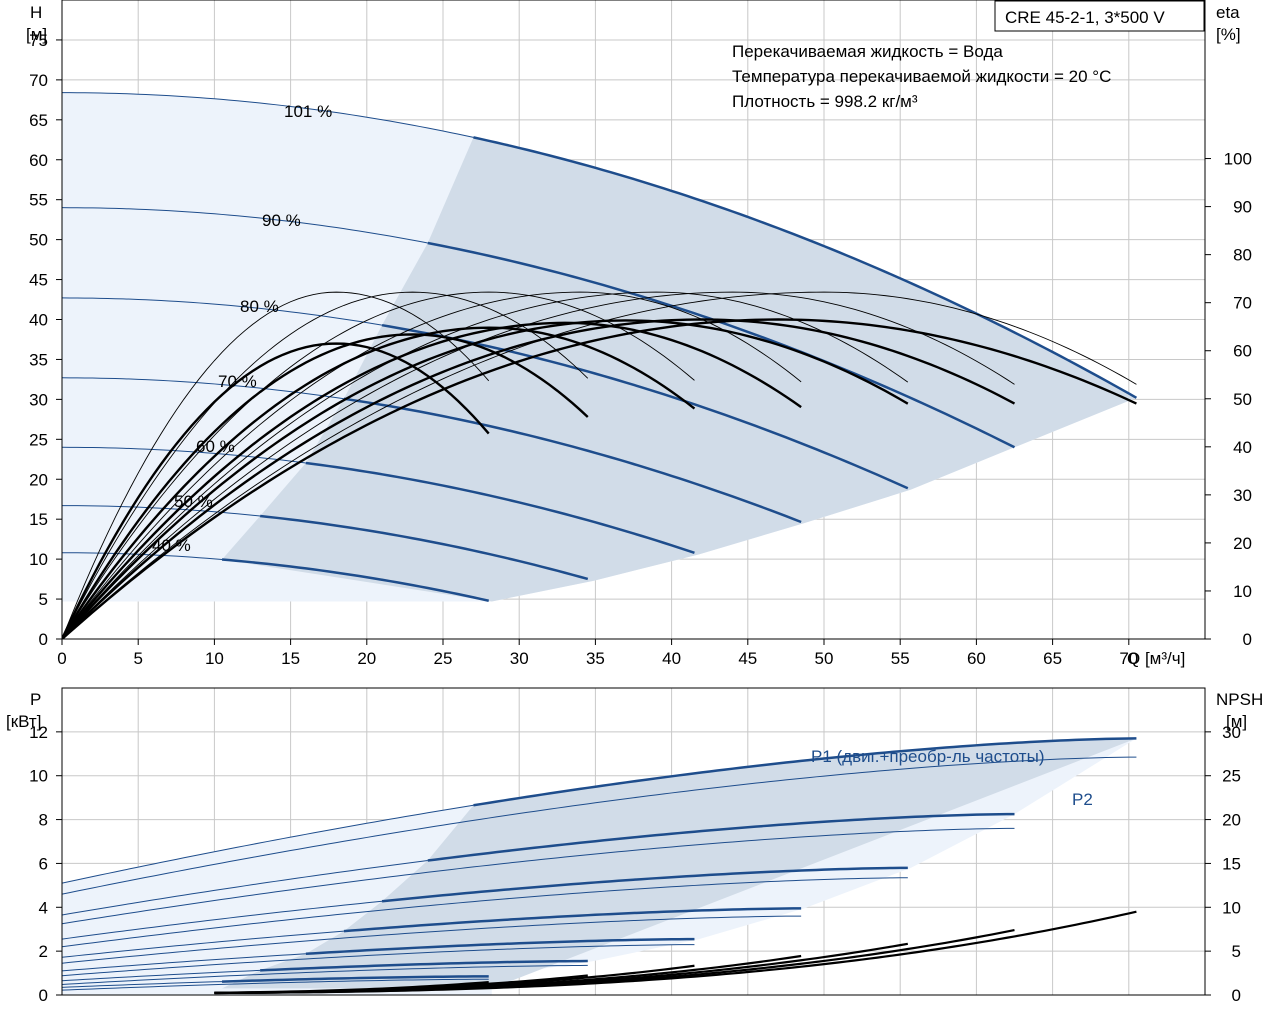 Image resolution: width=1280 pixels, height=1024 pixels. Describe the element at coordinates (61, 658) in the screenshot. I see `x-tick-0: 0` at that location.